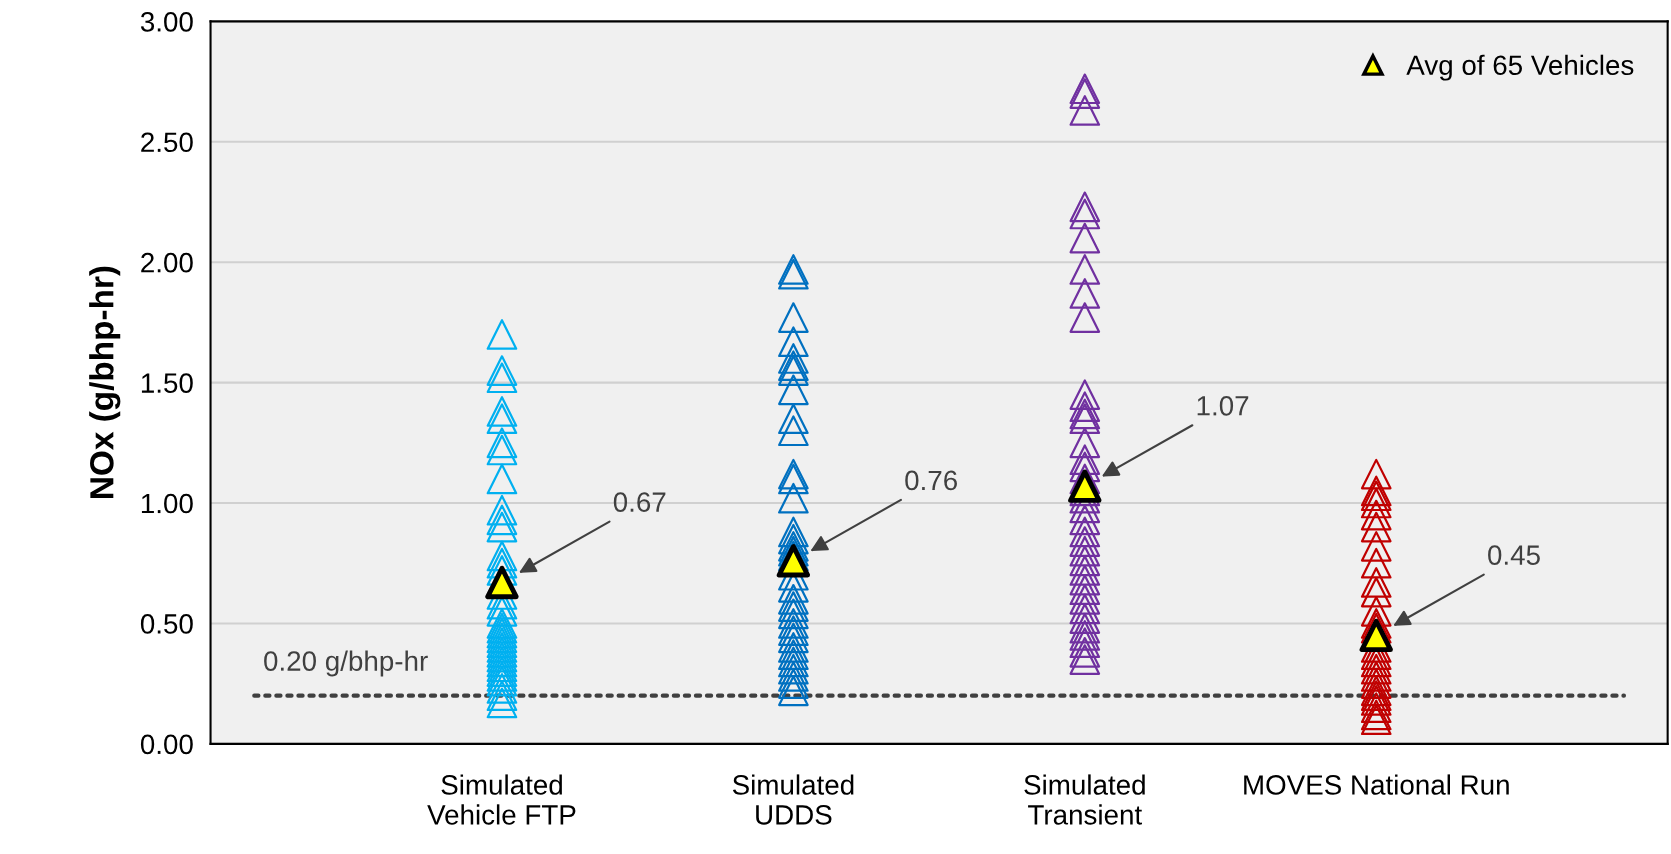  I want to click on x-tick-label: MOVES National Run, so click(1376, 784).